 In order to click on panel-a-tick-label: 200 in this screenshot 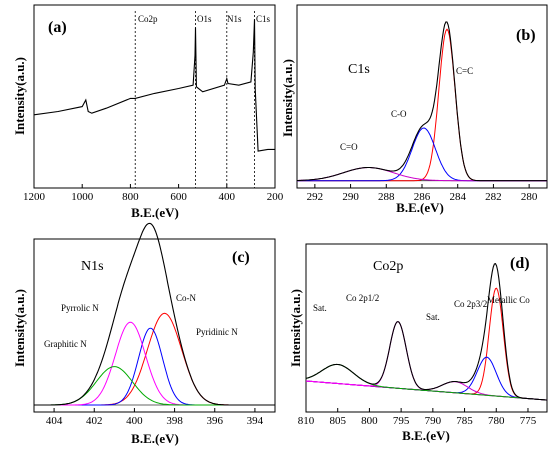, I will do `click(275, 197)`.